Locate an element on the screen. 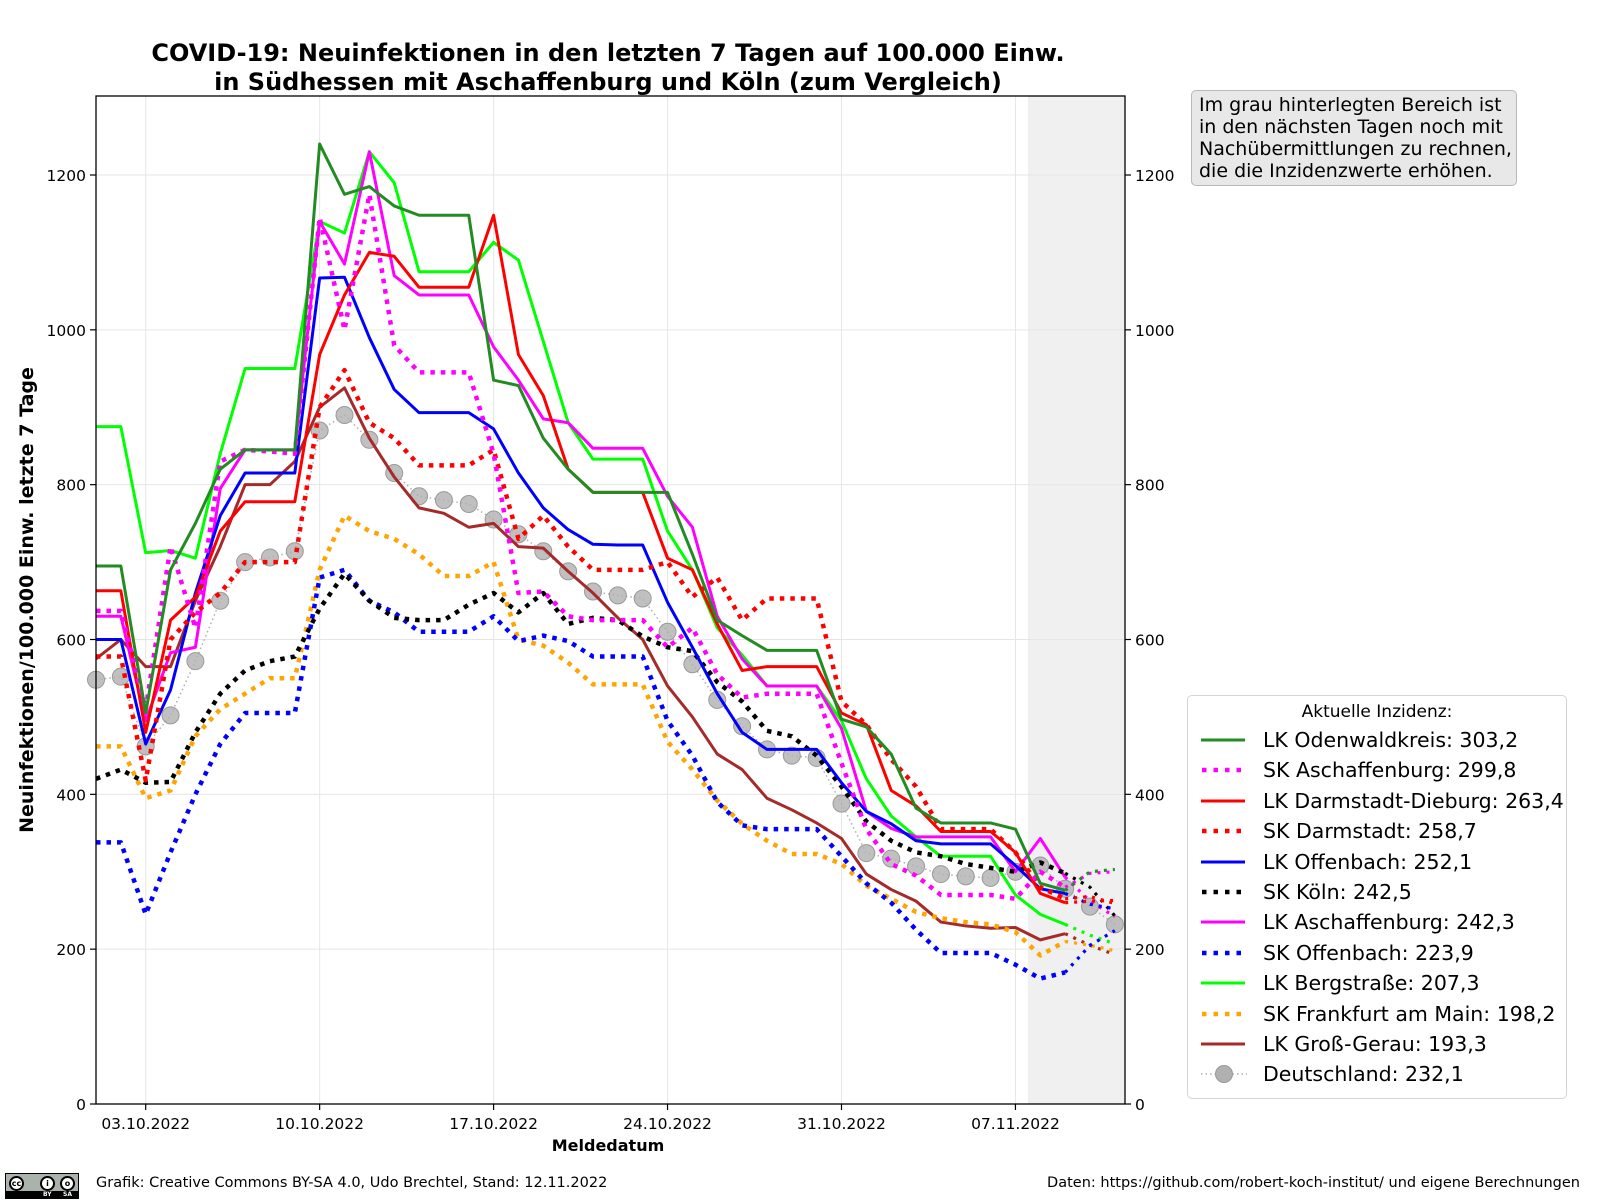 This screenshot has width=1600, height=1200. by-icon: i is located at coordinates (47, 1183).